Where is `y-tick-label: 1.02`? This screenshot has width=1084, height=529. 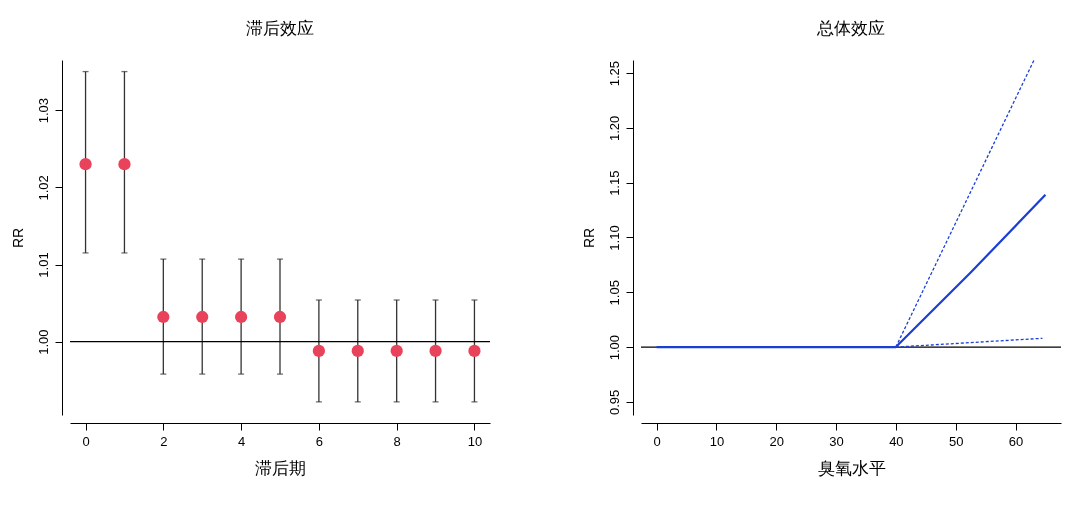
y-tick-label: 1.02 is located at coordinates (43, 188).